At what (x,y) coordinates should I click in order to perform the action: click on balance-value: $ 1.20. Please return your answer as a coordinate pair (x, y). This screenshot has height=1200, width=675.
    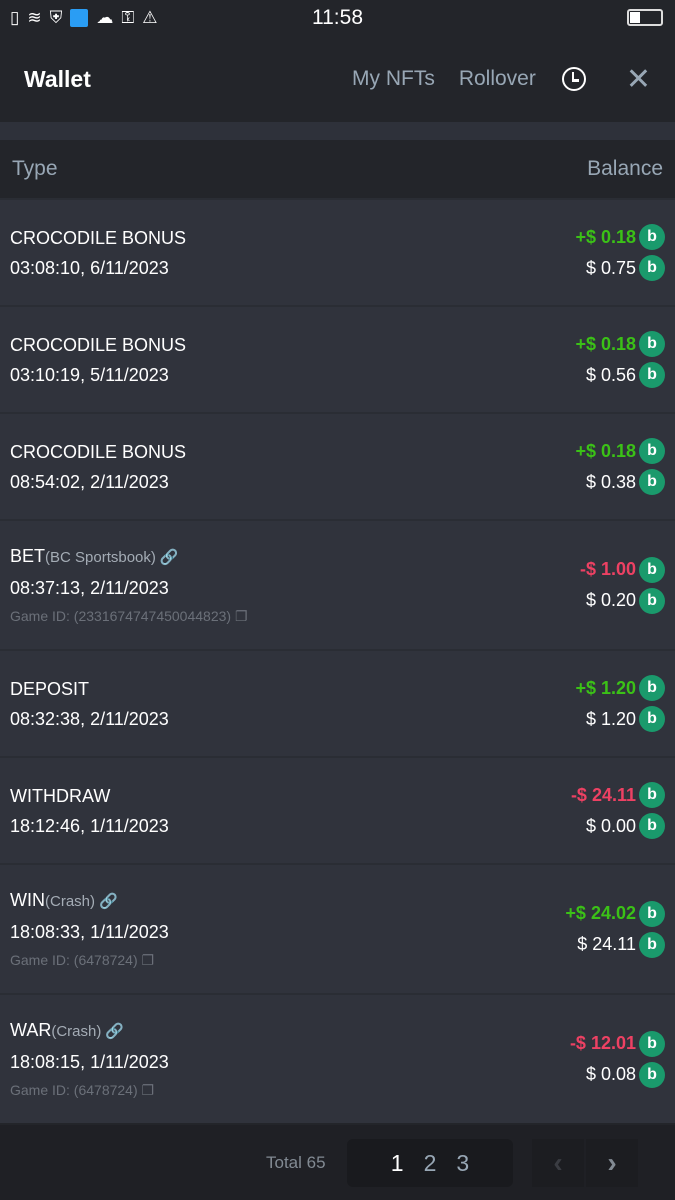
    Looking at the image, I should click on (610, 718).